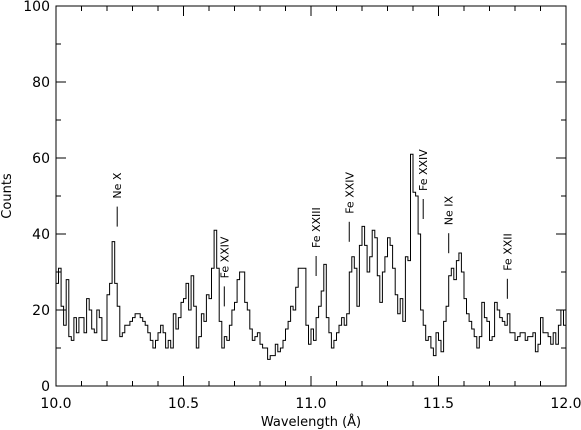 This screenshot has height=430, width=581. Describe the element at coordinates (7, 196) in the screenshot. I see `y-axis-title: Counts` at that location.